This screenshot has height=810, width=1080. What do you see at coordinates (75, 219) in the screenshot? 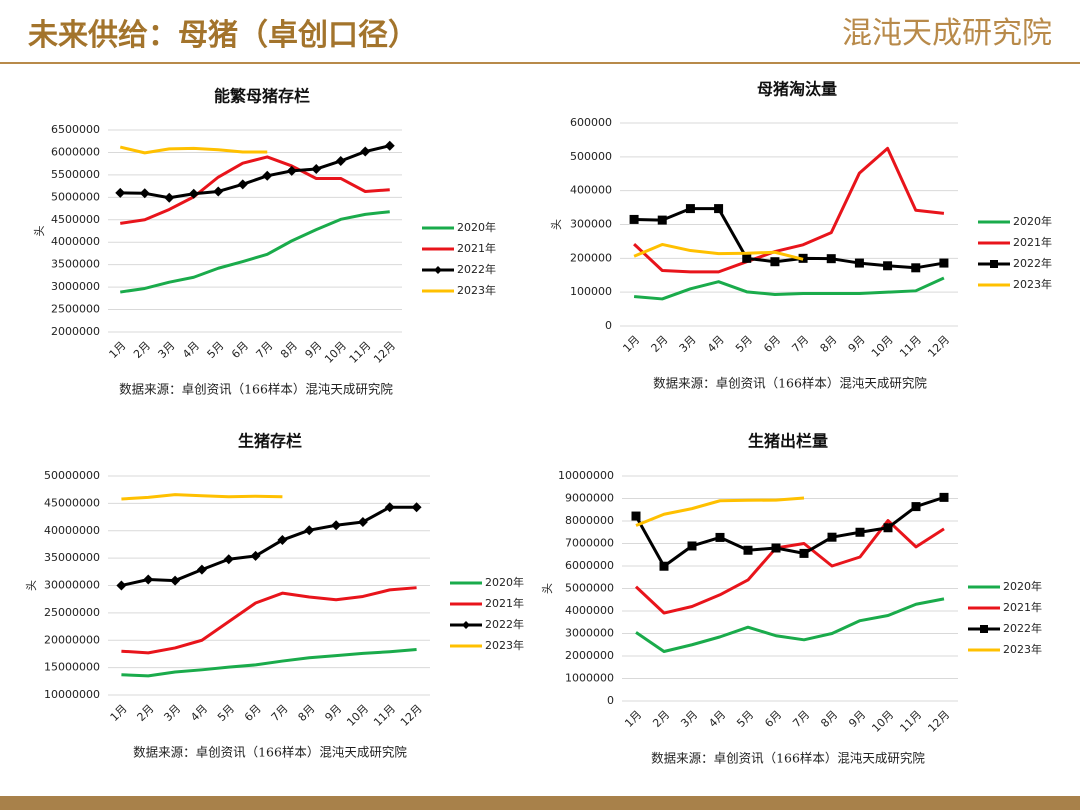
I see `y-tick-label: 4500000` at bounding box center [75, 219].